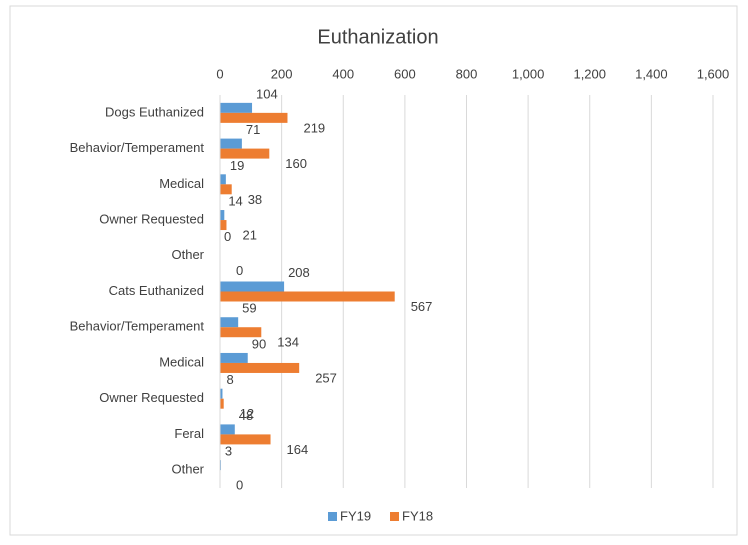 The height and width of the screenshot is (545, 748). I want to click on data-label: 219, so click(314, 127).